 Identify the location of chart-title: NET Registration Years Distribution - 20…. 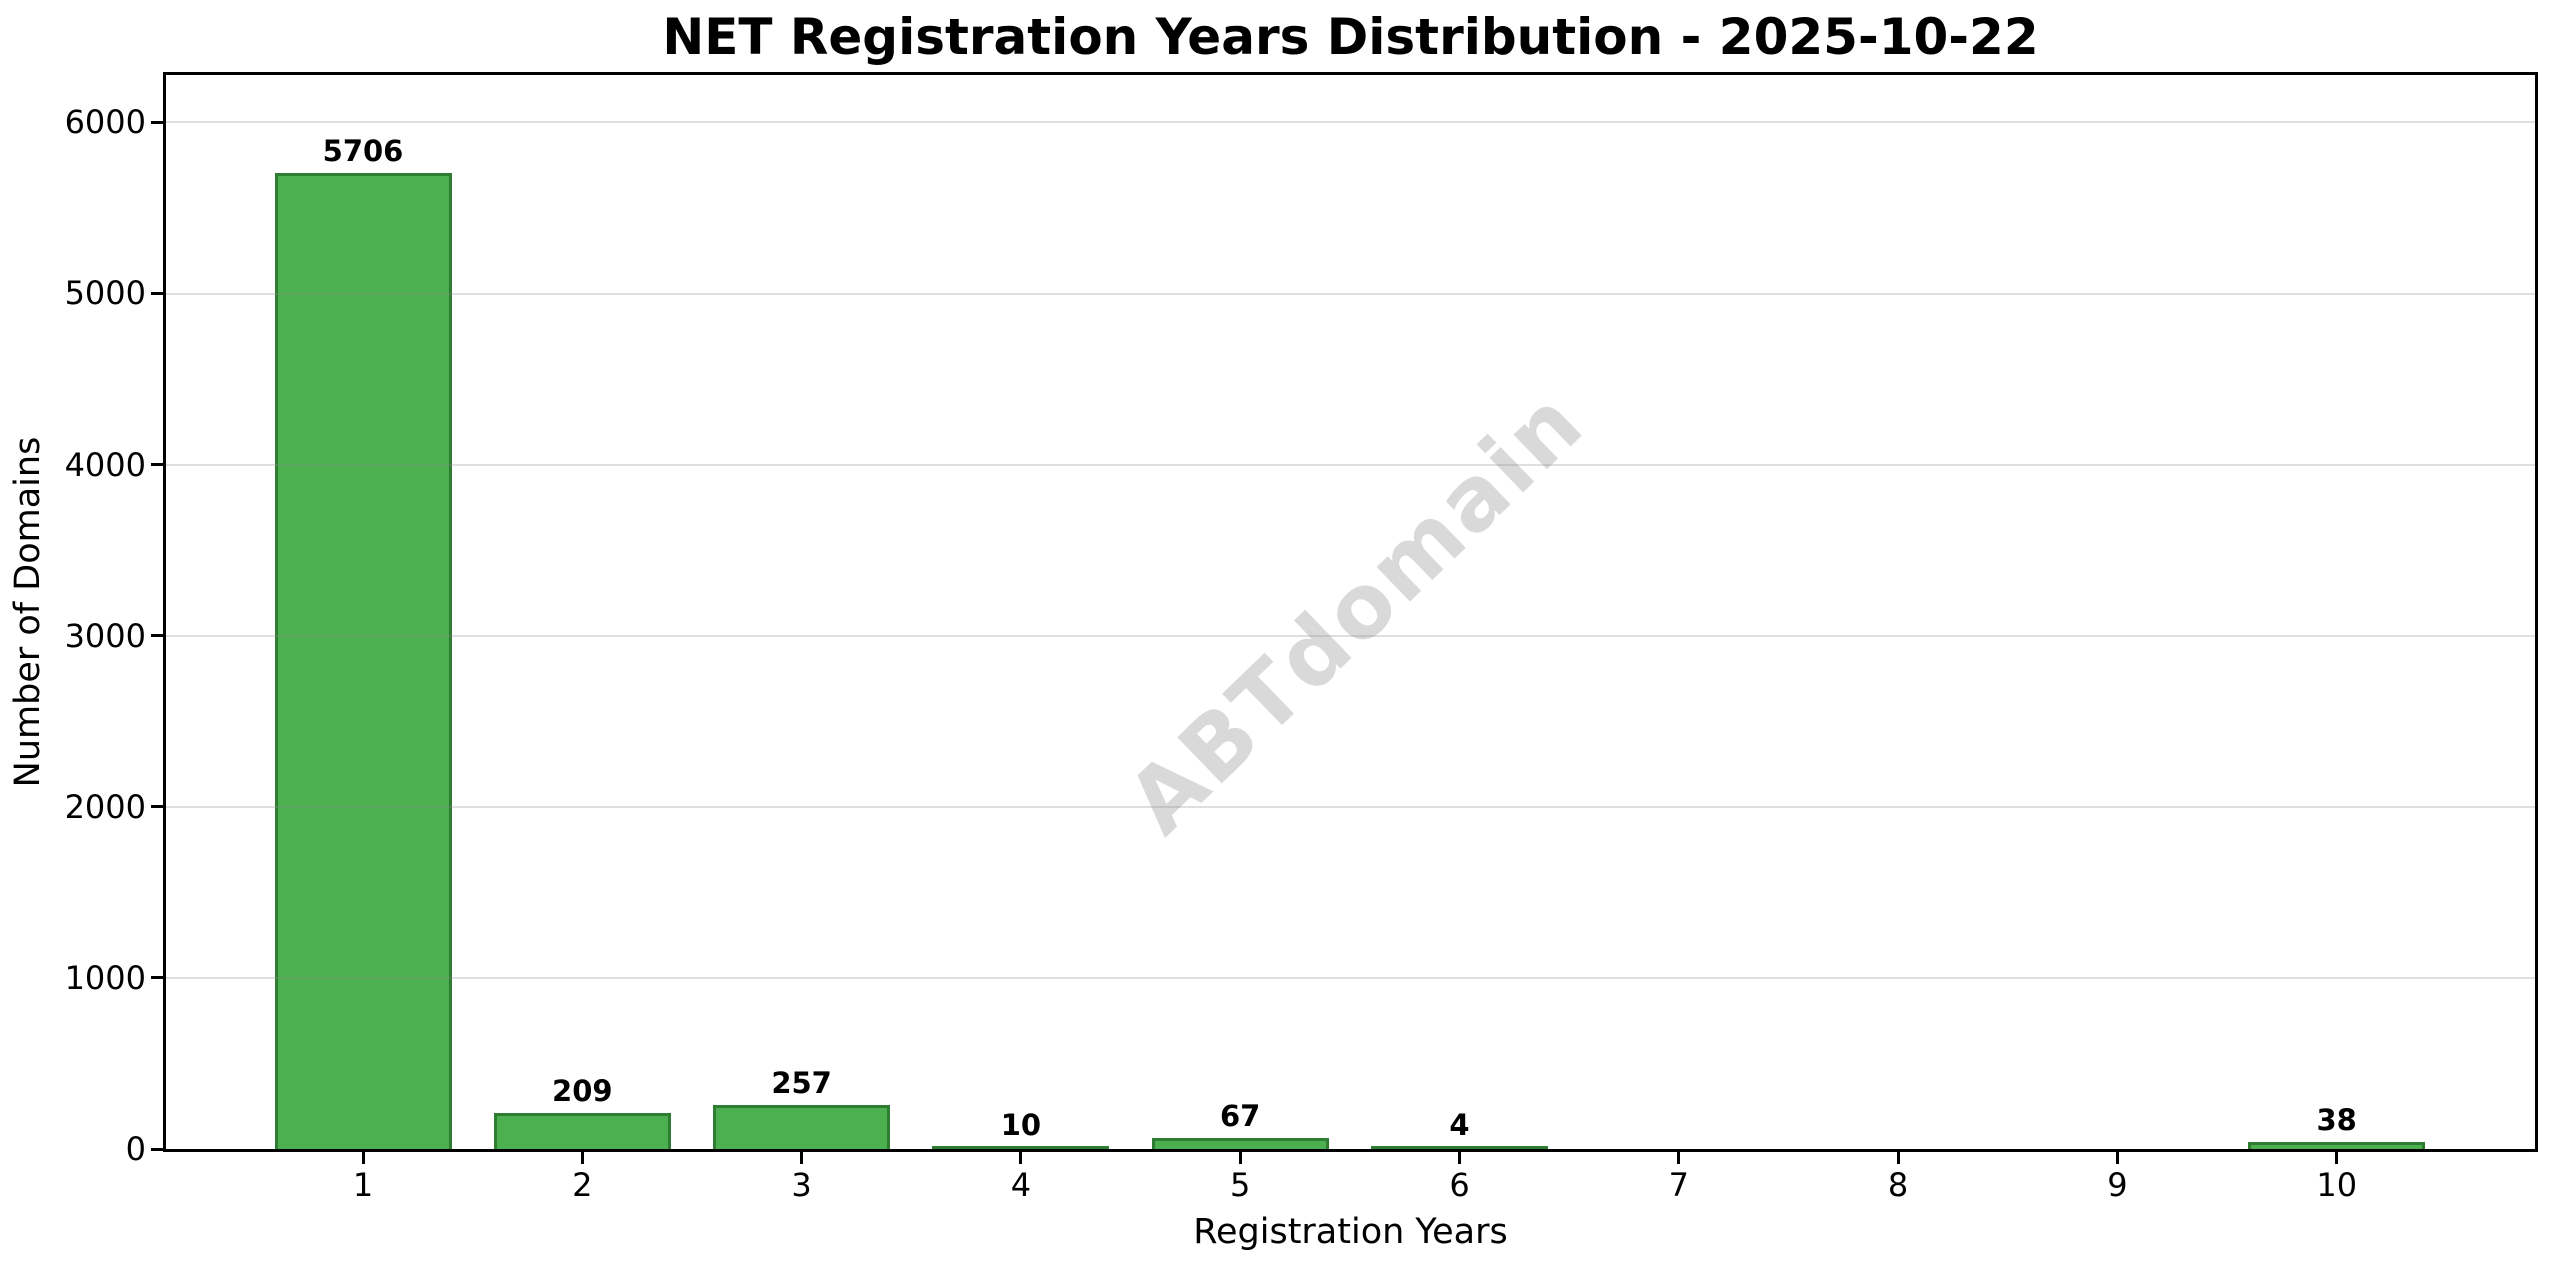
(1350, 37).